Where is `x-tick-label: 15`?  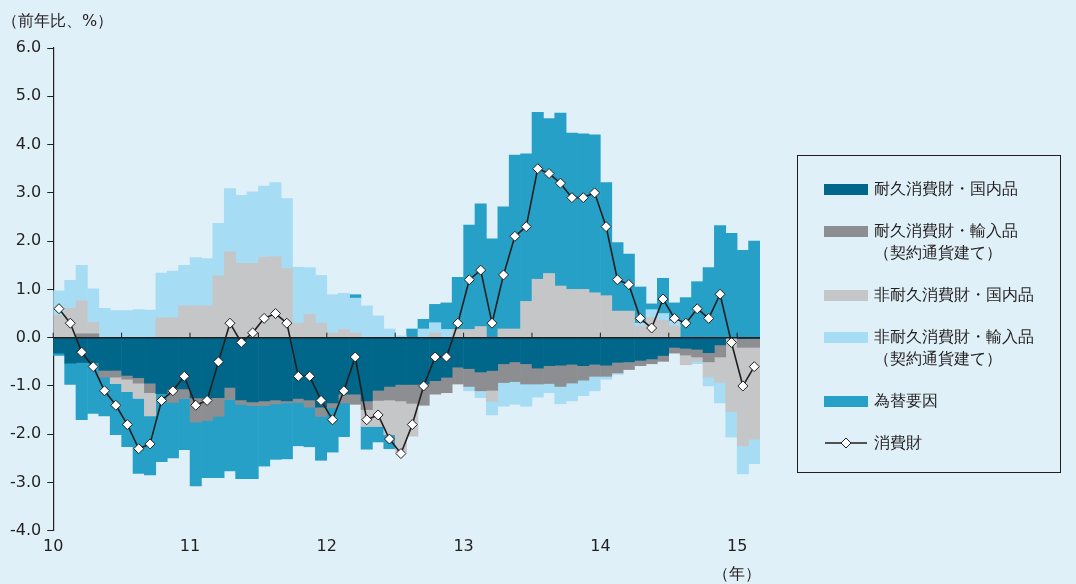 x-tick-label: 15 is located at coordinates (737, 545).